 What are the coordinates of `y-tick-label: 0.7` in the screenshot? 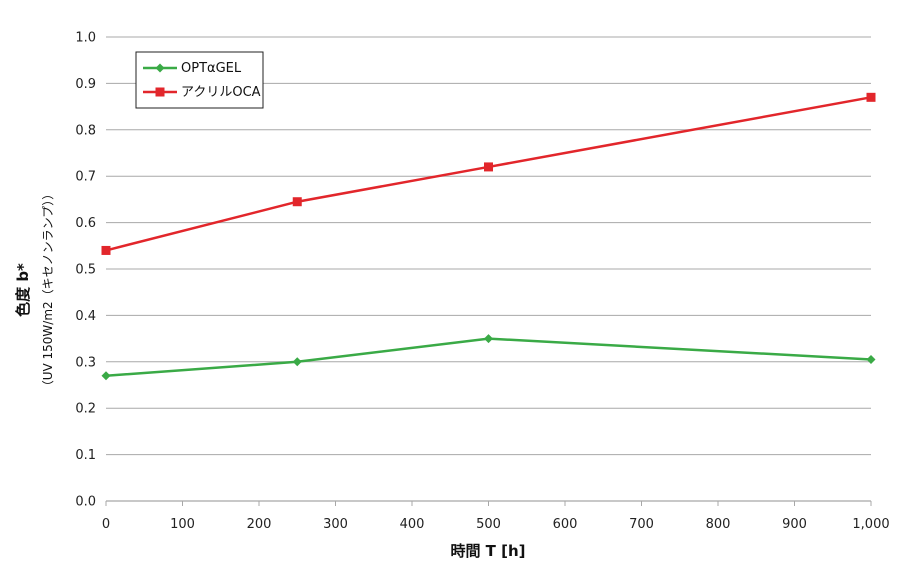 It's located at (85, 177).